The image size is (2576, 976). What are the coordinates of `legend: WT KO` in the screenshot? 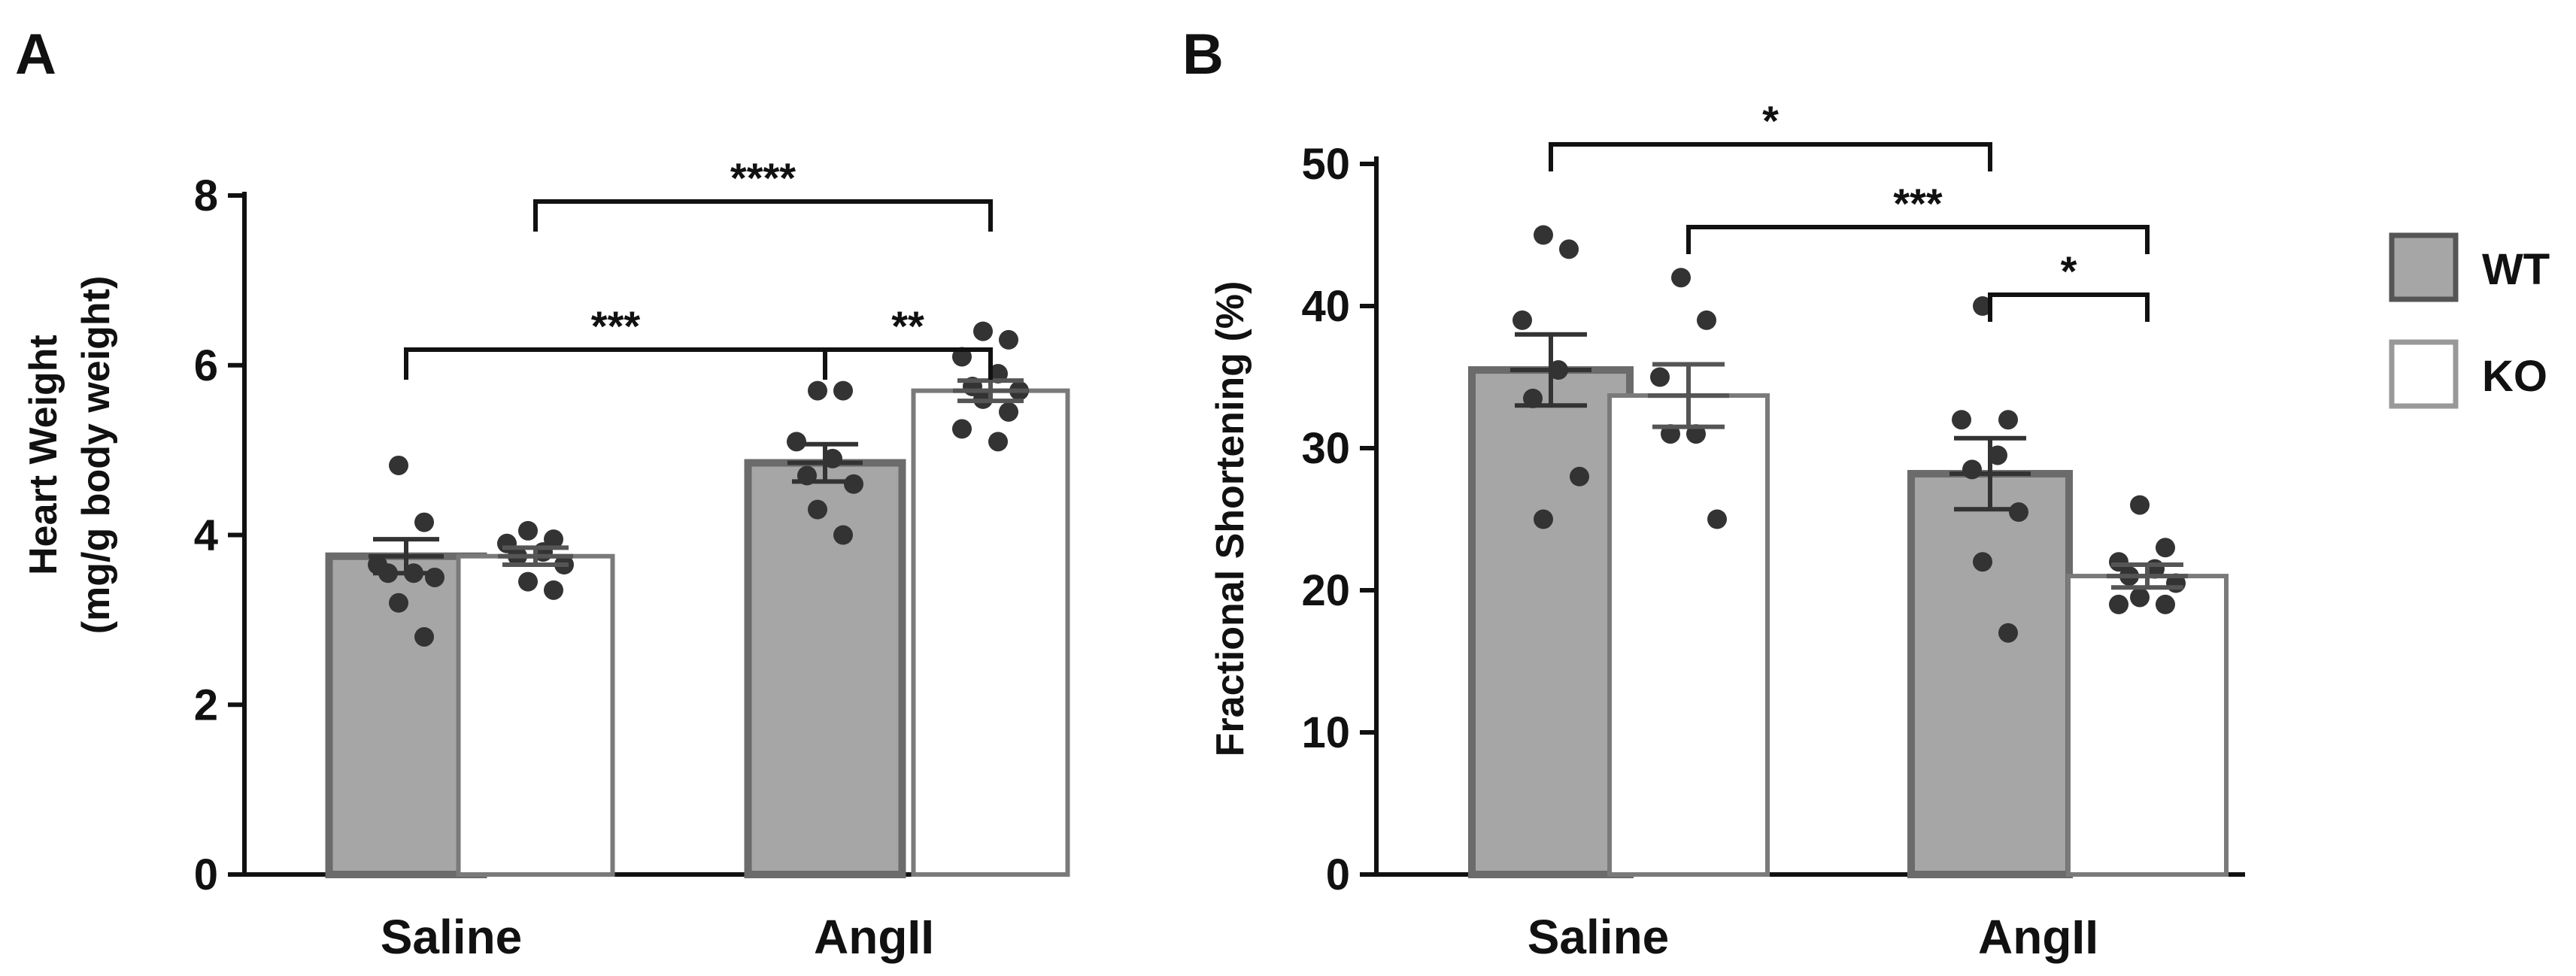 It's located at (2469, 320).